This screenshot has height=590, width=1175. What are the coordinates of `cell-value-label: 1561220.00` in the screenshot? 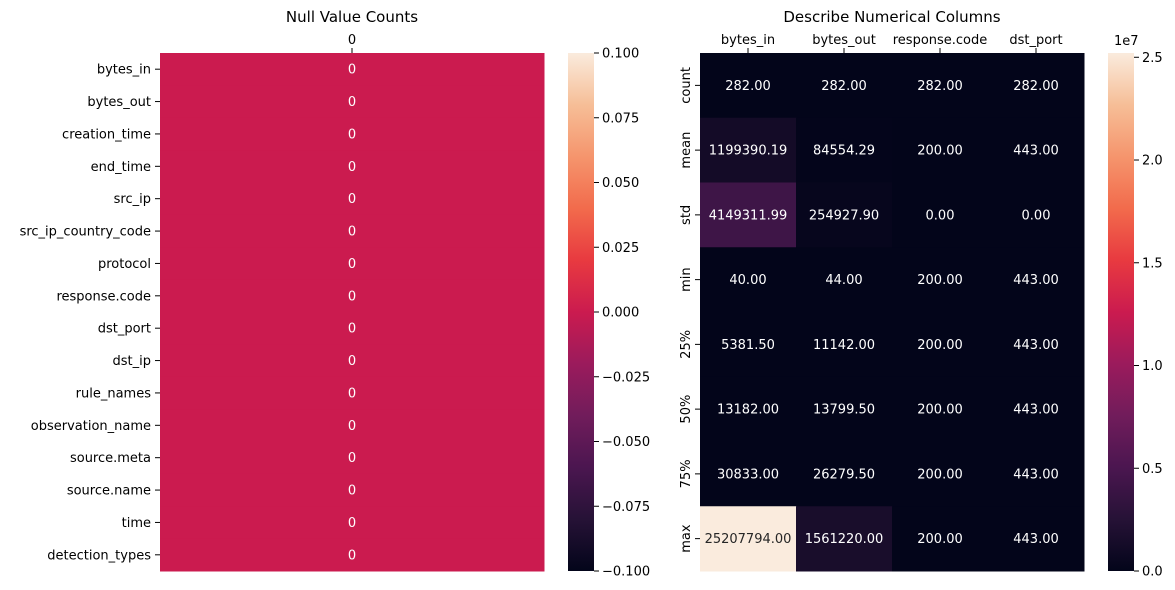 It's located at (844, 539).